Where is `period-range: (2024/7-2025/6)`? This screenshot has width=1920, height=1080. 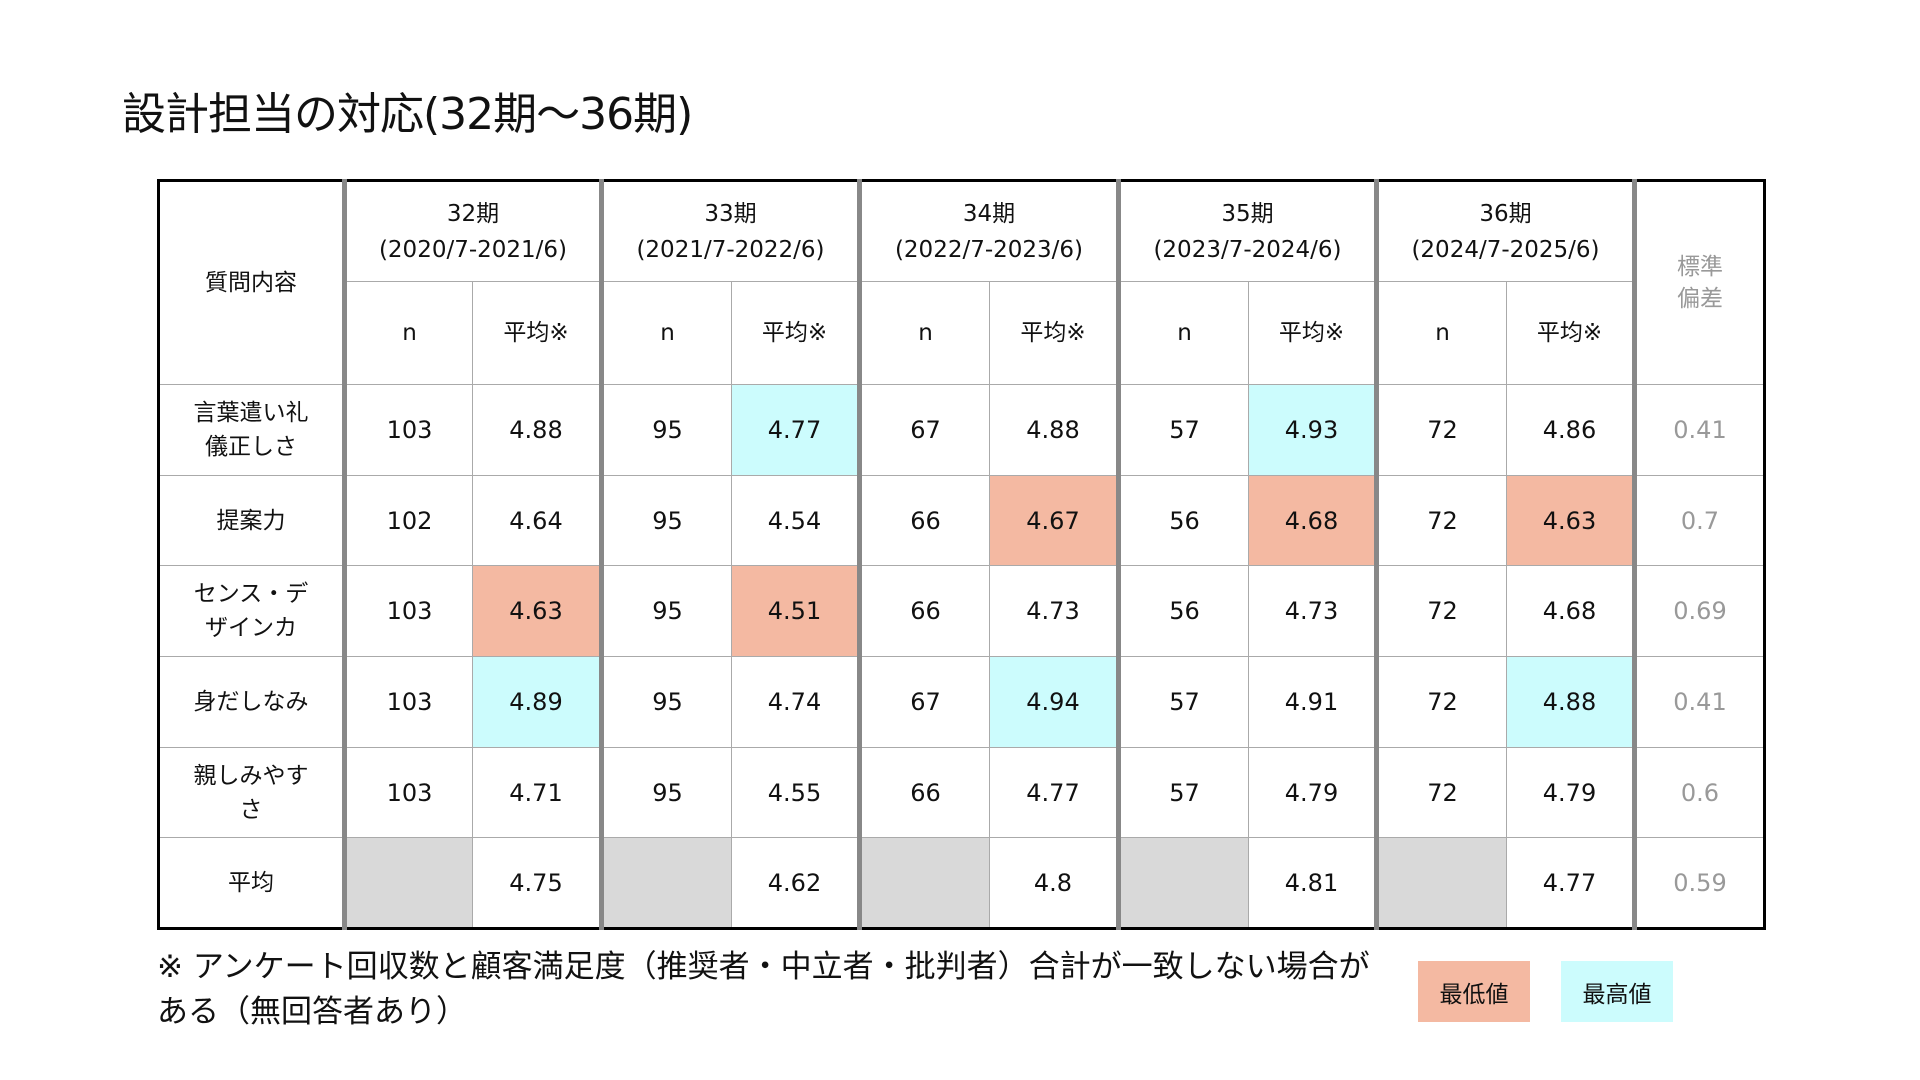 period-range: (2024/7-2025/6) is located at coordinates (1505, 249).